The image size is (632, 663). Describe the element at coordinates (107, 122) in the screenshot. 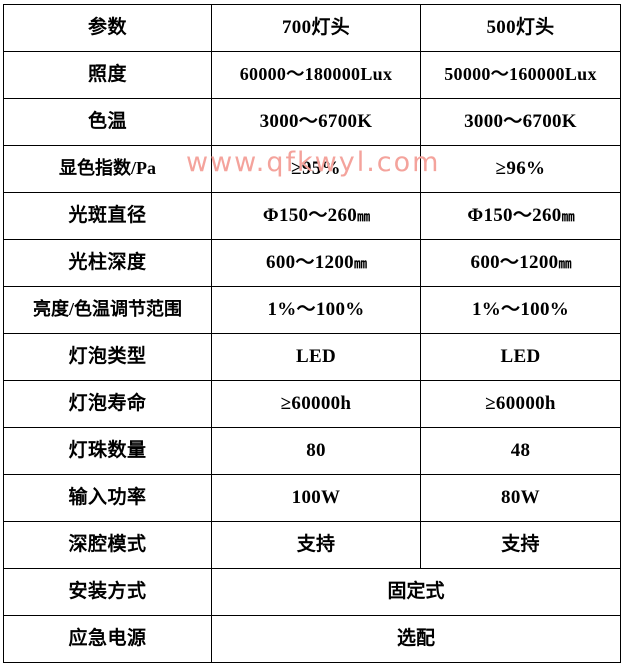

I see `table-cell-param: 色温` at that location.